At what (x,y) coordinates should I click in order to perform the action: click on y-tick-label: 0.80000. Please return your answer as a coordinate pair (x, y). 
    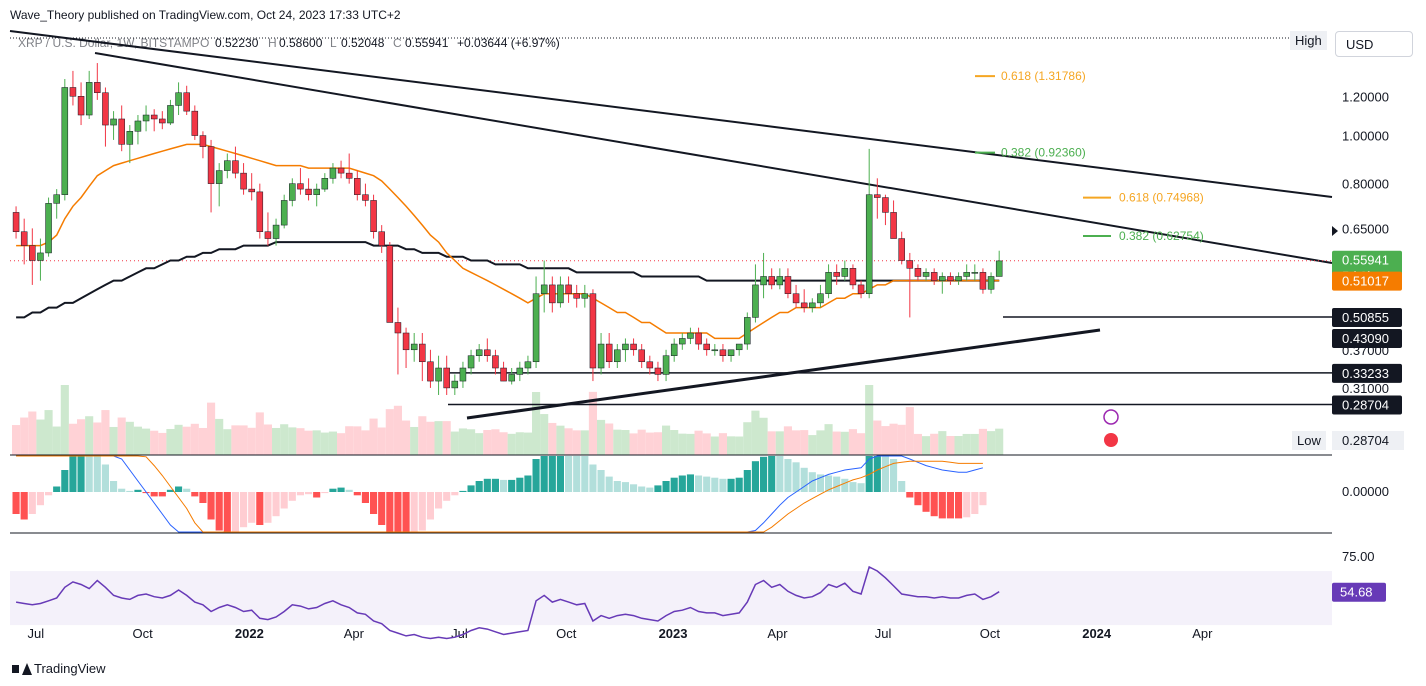
    Looking at the image, I should click on (1365, 184).